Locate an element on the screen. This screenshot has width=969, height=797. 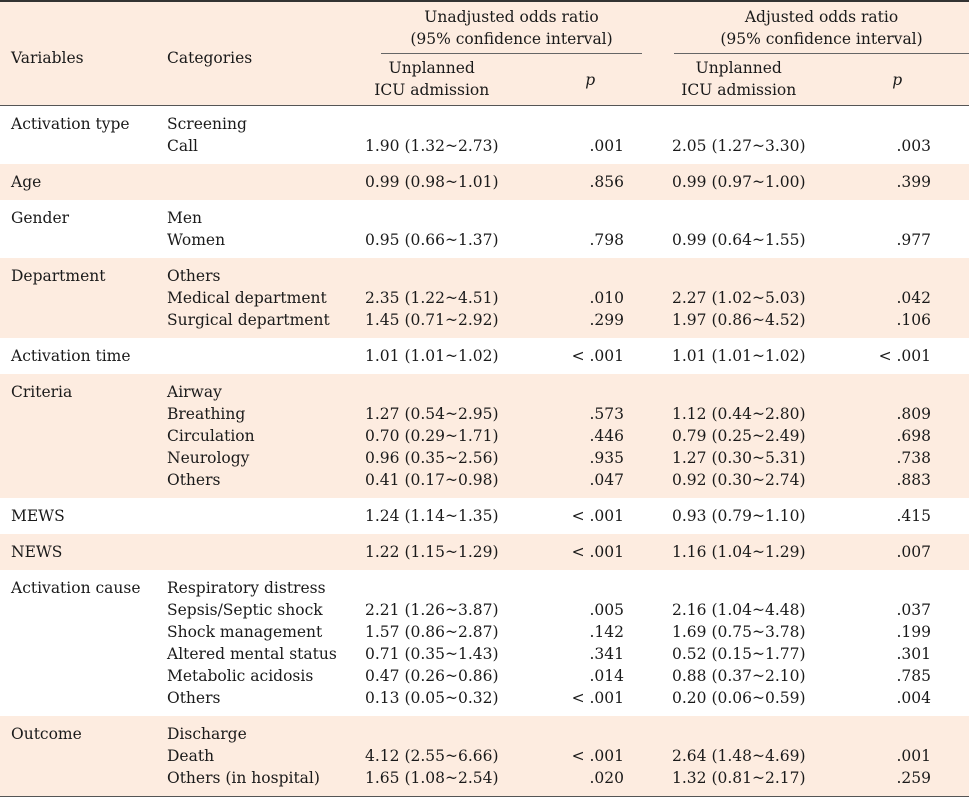
category-cell: Respiratory distress is located at coordinates (256, 584).